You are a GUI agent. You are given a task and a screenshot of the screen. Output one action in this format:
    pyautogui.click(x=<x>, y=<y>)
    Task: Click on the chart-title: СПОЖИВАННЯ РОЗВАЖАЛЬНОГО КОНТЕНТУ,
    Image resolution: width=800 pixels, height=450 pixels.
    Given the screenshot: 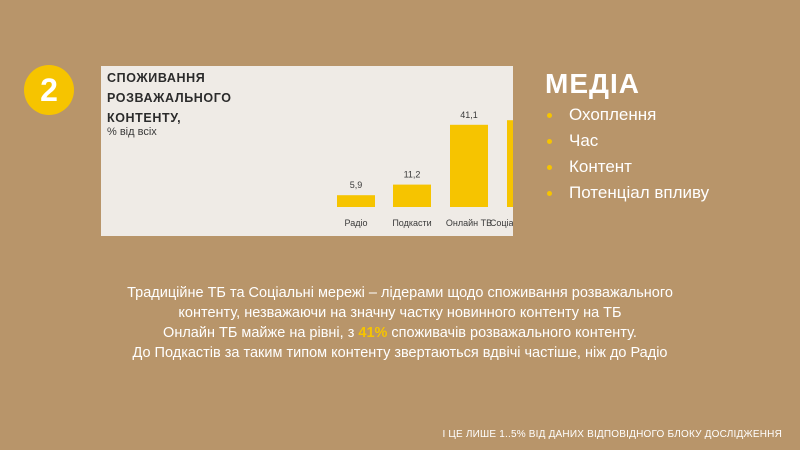 What is the action you would take?
    pyautogui.click(x=182, y=98)
    